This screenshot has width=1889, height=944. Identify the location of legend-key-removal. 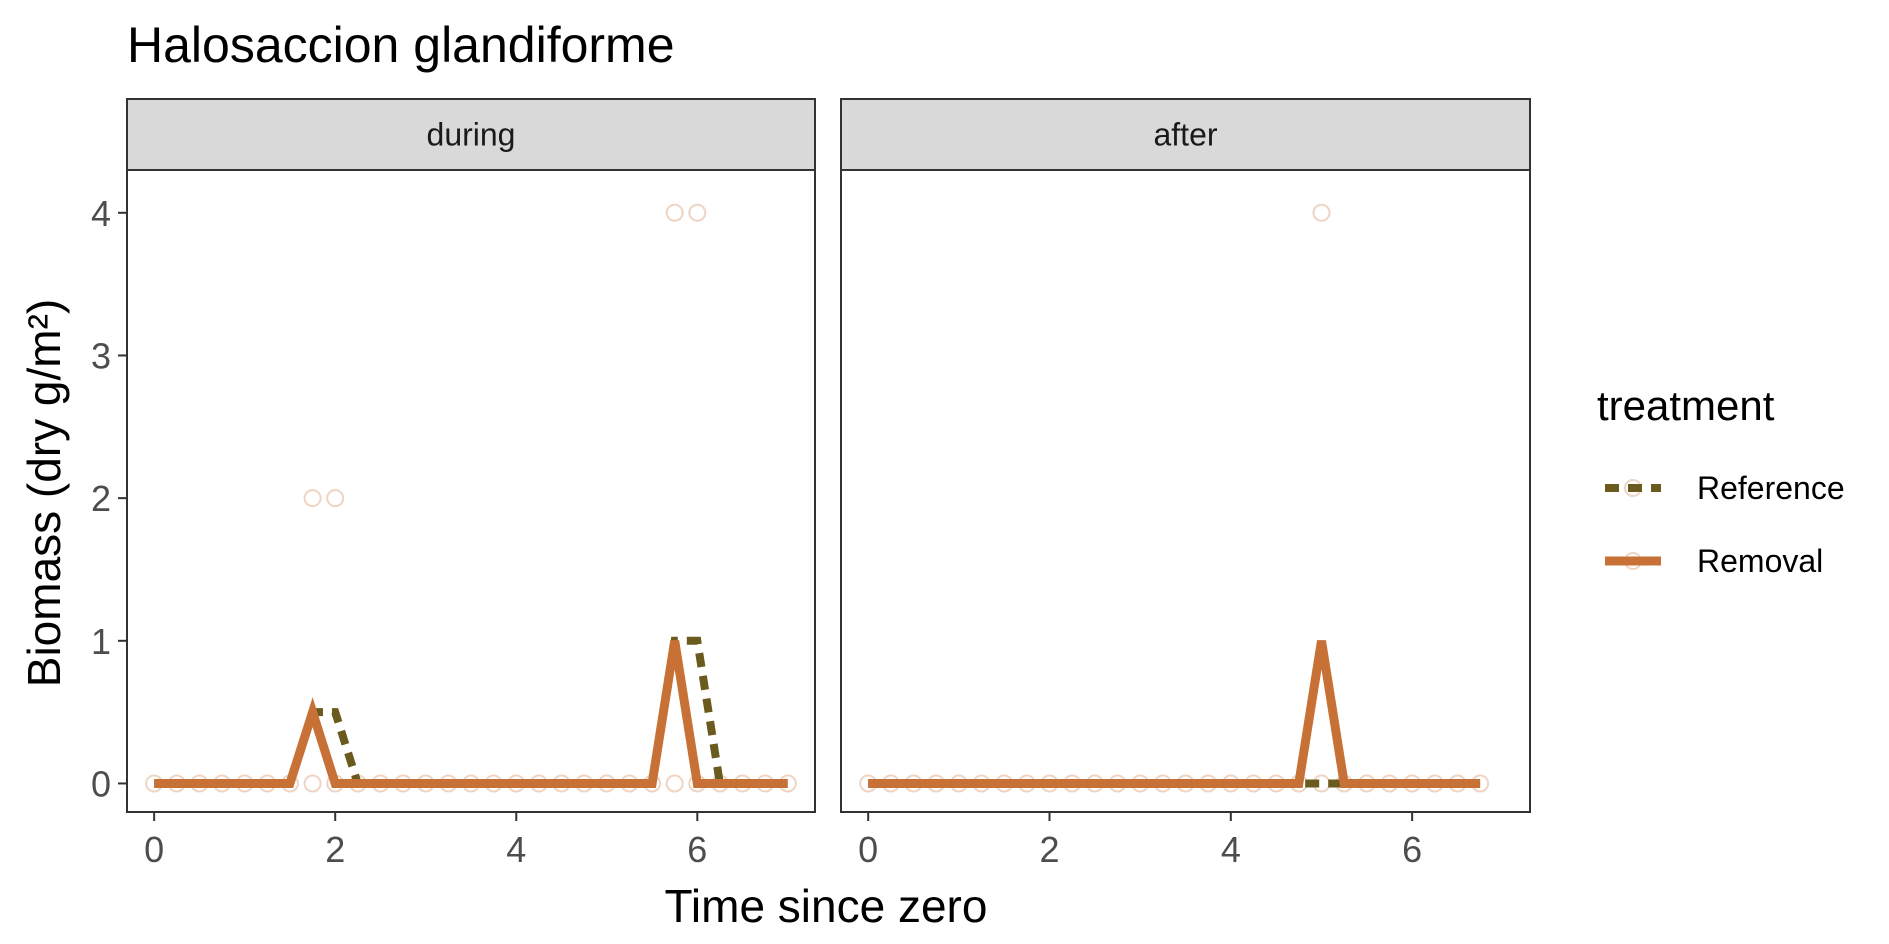
(1633, 561).